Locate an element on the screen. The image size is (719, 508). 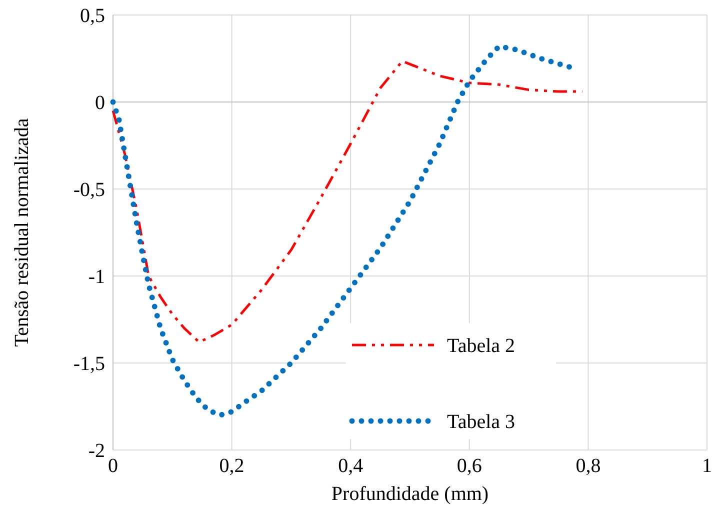
x-axis-title: Profundidade (mm) is located at coordinates (410, 494).